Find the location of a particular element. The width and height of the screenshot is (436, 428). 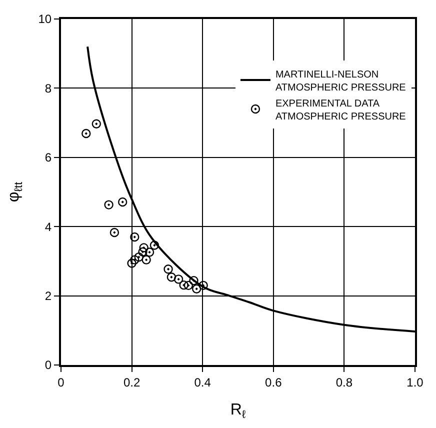

x-axis-title: R$_{ℓ}$ is located at coordinates (238, 411).